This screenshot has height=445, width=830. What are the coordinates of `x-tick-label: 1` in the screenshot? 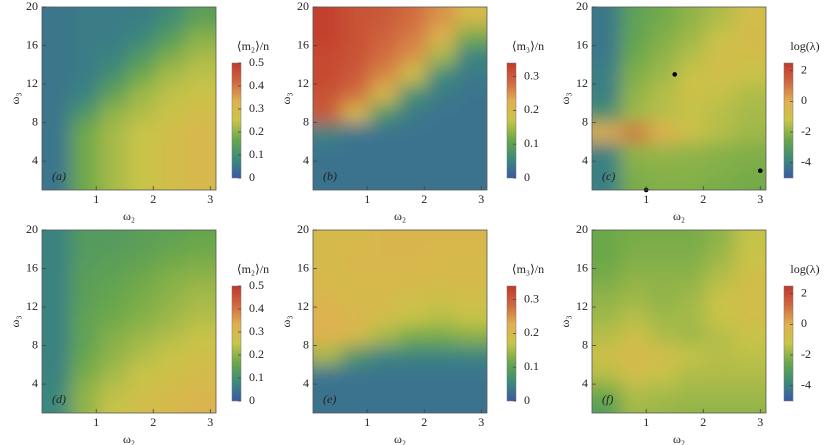 It's located at (646, 199).